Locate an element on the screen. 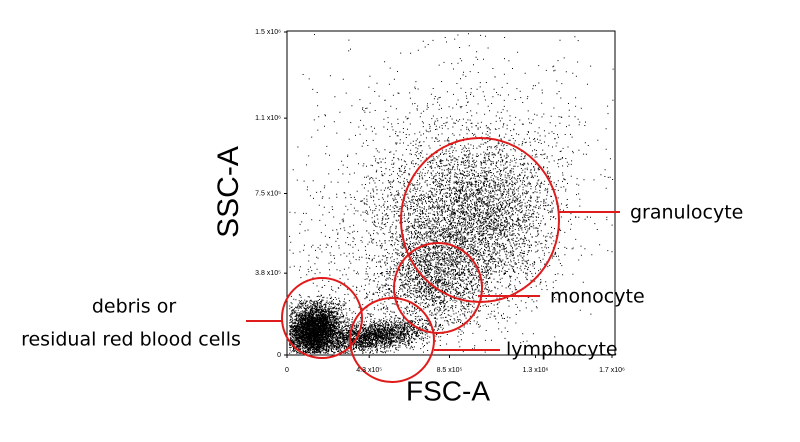  x-tick-label: 1.7 x10⁶ is located at coordinates (612, 370).